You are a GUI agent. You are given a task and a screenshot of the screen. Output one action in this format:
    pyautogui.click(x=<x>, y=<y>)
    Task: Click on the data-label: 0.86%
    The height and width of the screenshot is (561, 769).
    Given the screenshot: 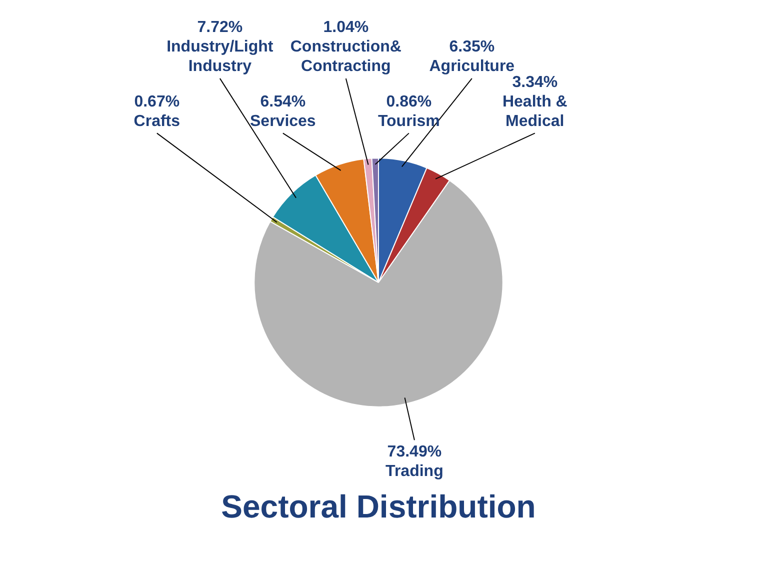 What is the action you would take?
    pyautogui.click(x=409, y=101)
    